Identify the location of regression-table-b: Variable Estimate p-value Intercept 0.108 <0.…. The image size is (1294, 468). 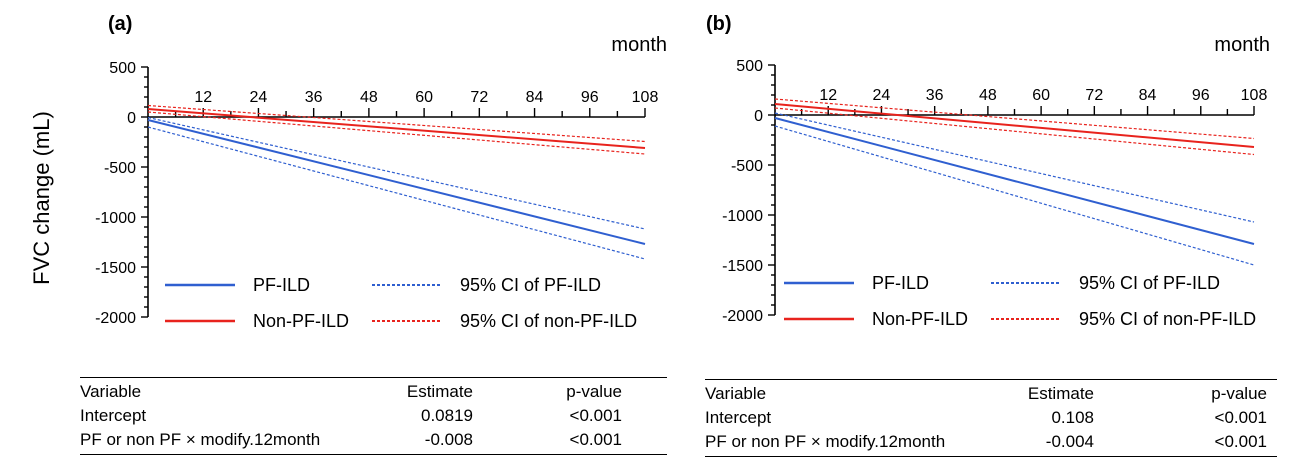
(991, 418).